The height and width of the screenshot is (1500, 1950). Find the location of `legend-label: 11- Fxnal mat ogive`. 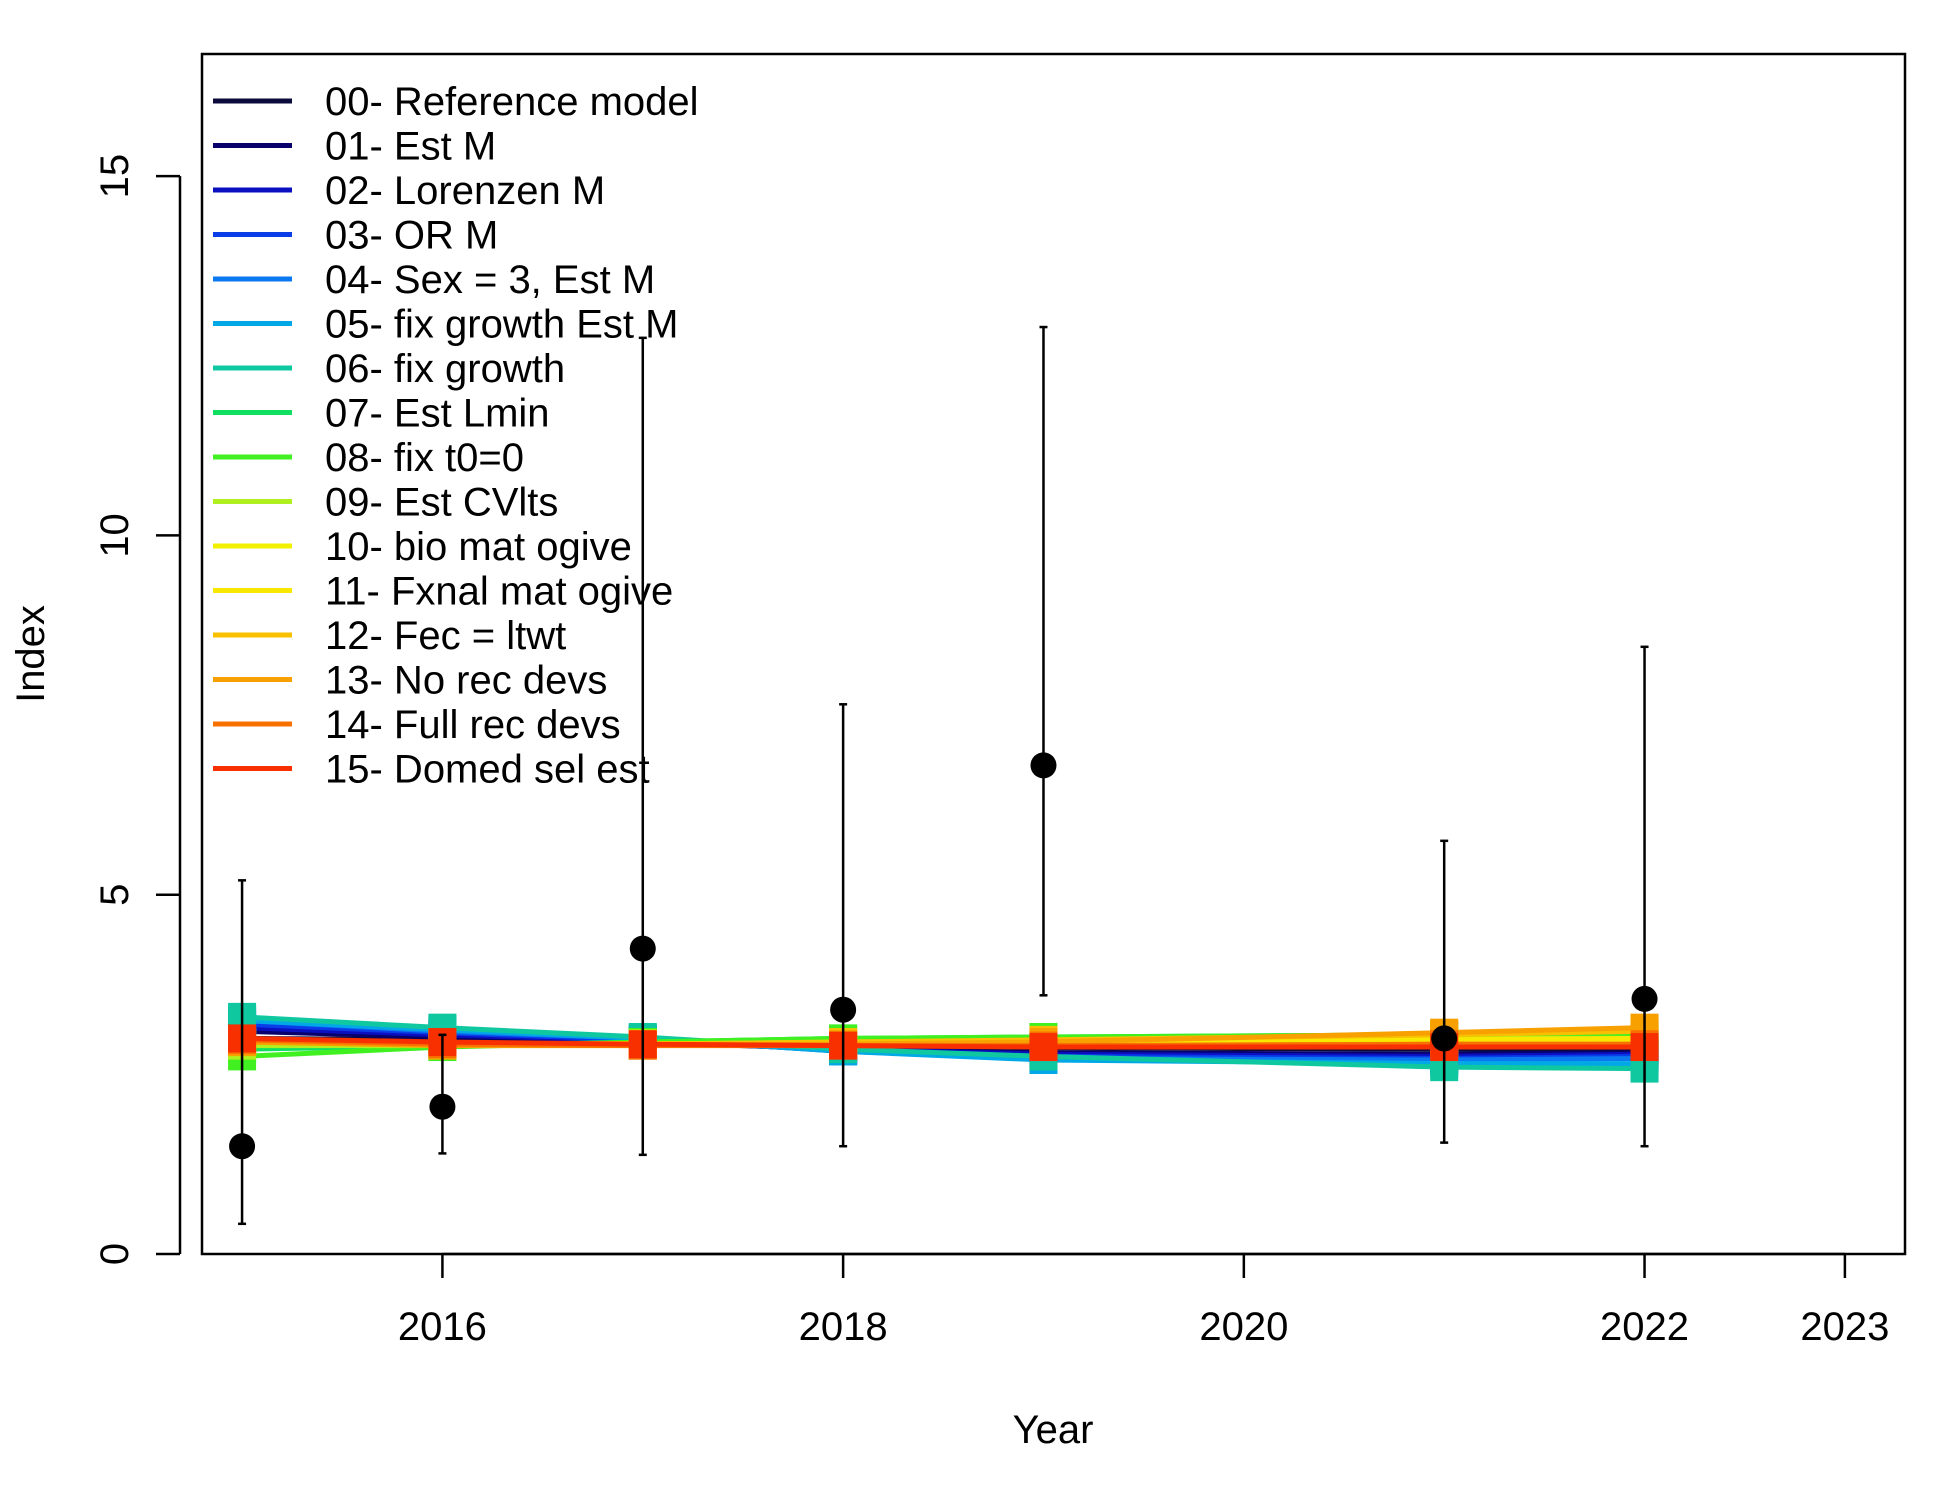

legend-label: 11- Fxnal mat ogive is located at coordinates (499, 592).